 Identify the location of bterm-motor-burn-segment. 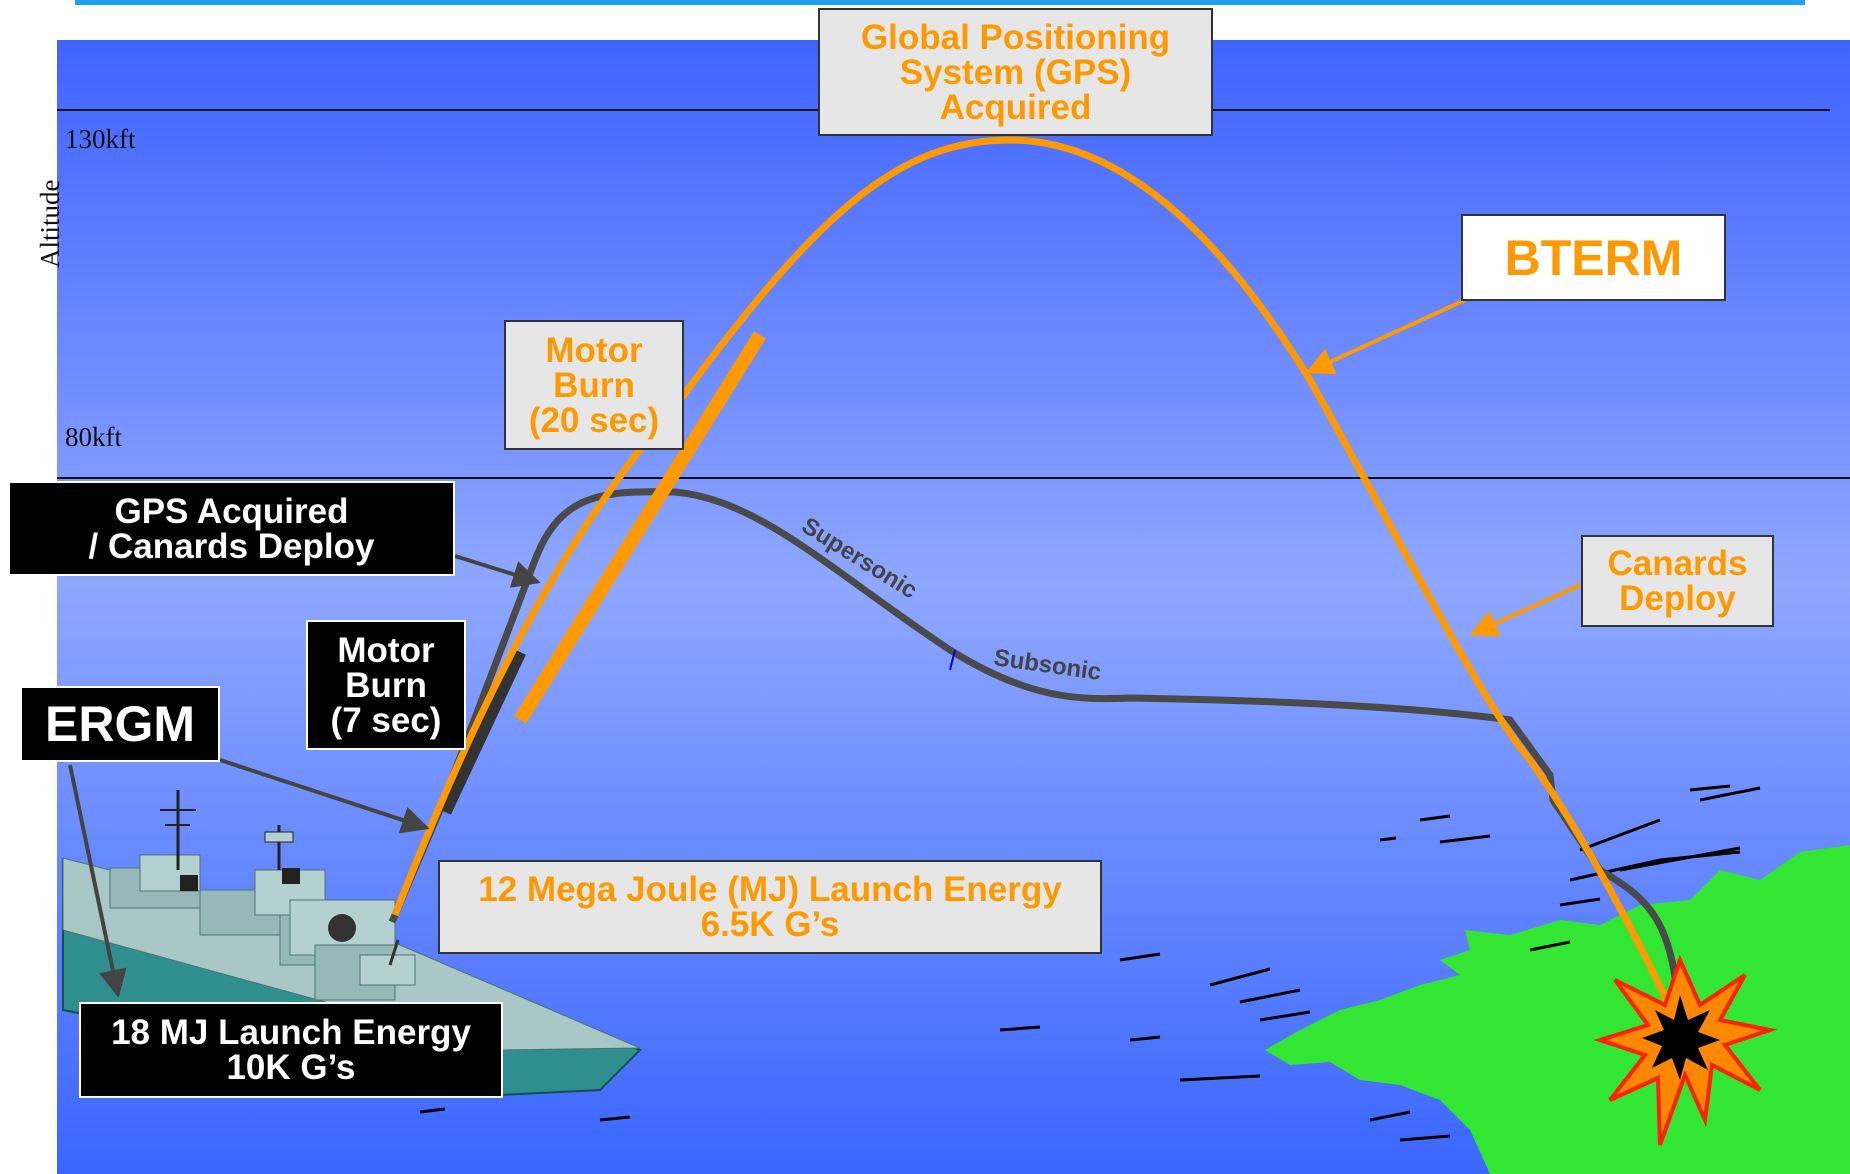
(640, 527).